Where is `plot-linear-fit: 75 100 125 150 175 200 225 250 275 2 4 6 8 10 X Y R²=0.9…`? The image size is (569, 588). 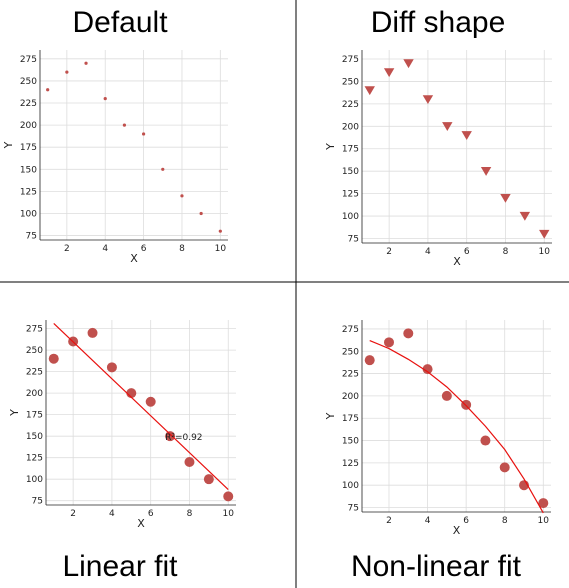
plot-linear-fit: 75 100 125 150 175 200 225 250 275 2 4 6 8 10 X Y R²=0.9… is located at coordinates (122, 425).